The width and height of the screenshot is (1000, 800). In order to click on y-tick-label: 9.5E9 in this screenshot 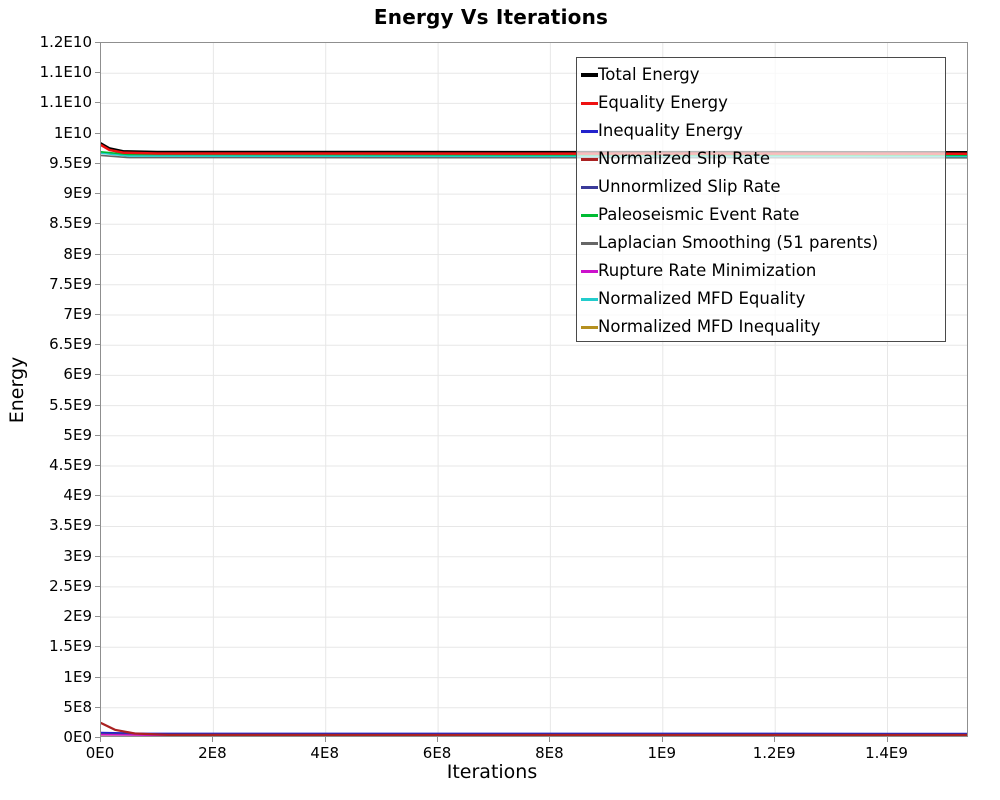, I will do `click(70, 162)`.